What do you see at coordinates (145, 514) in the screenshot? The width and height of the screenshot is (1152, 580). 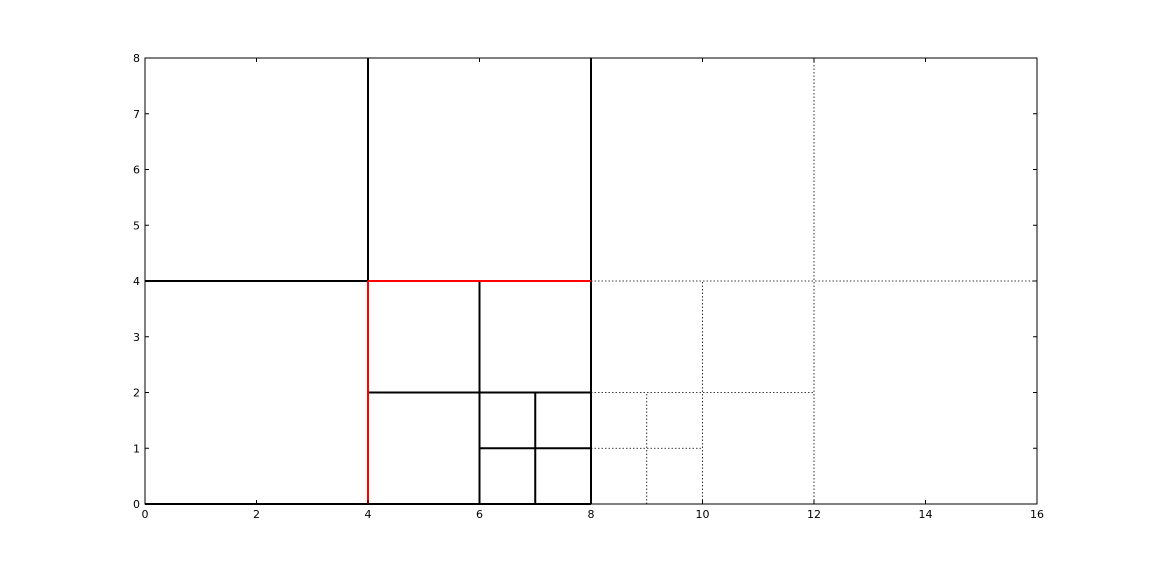 I see `x-tick-label-0: 0` at bounding box center [145, 514].